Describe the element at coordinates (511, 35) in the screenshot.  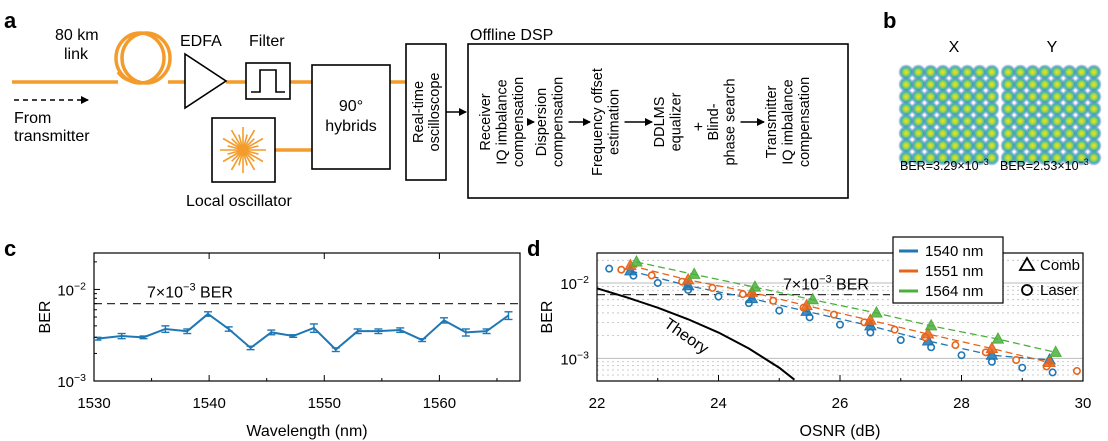
I see `dsp-title: Offline DSP` at that location.